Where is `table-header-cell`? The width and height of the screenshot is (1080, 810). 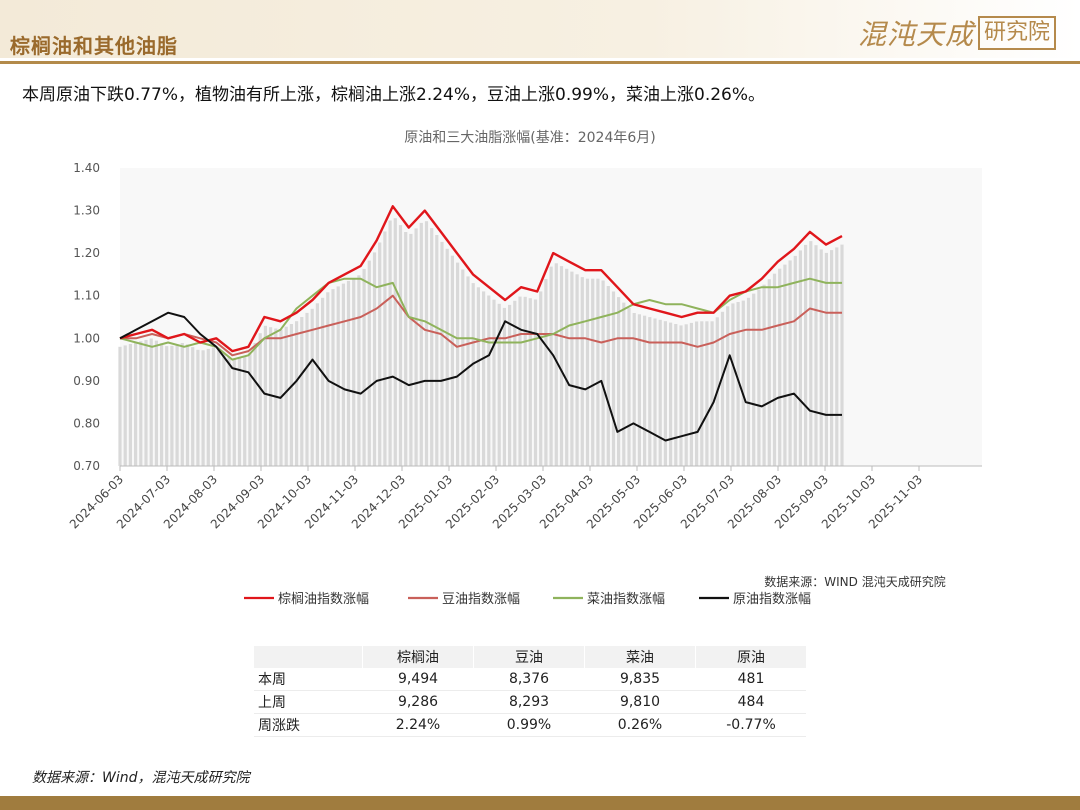
table-header-cell is located at coordinates (308, 657).